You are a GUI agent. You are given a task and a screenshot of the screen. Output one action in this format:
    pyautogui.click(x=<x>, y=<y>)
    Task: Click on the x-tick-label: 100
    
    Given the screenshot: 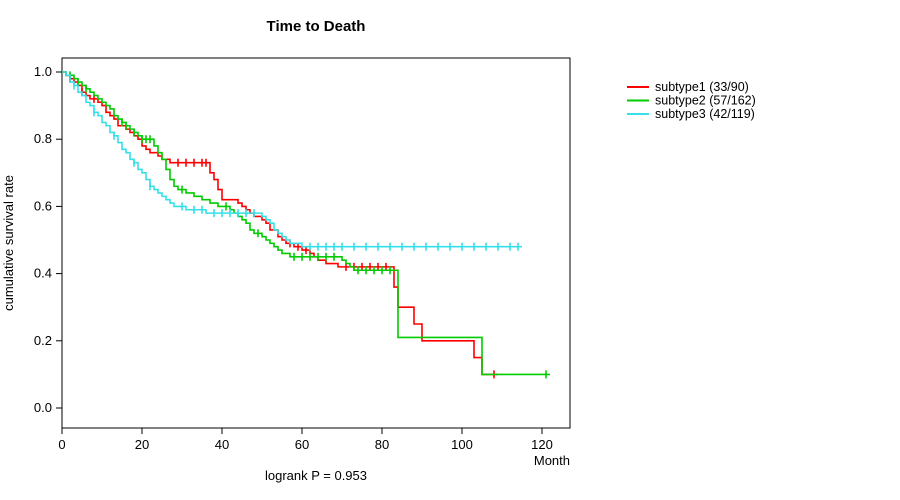 What is the action you would take?
    pyautogui.click(x=462, y=444)
    